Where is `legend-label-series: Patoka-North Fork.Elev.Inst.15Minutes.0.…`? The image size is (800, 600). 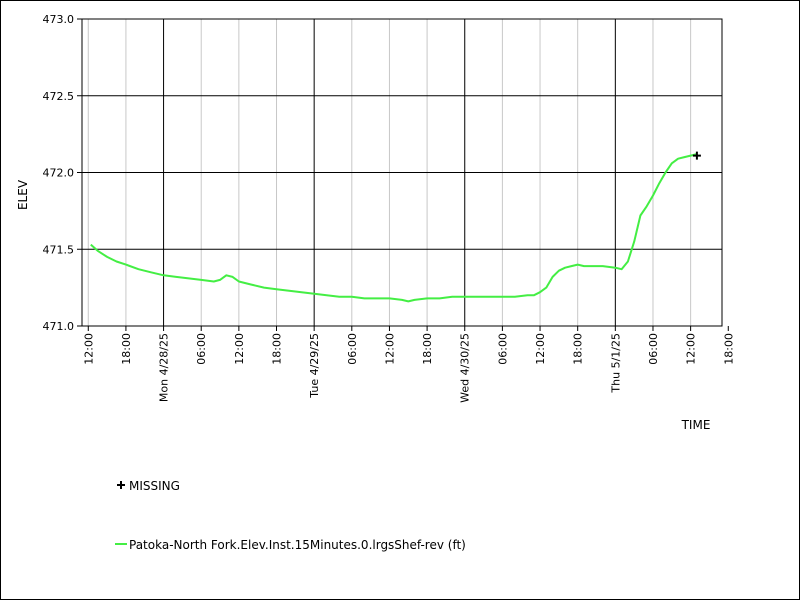 legend-label-series: Patoka-North Fork.Elev.Inst.15Minutes.0.… is located at coordinates (297, 545).